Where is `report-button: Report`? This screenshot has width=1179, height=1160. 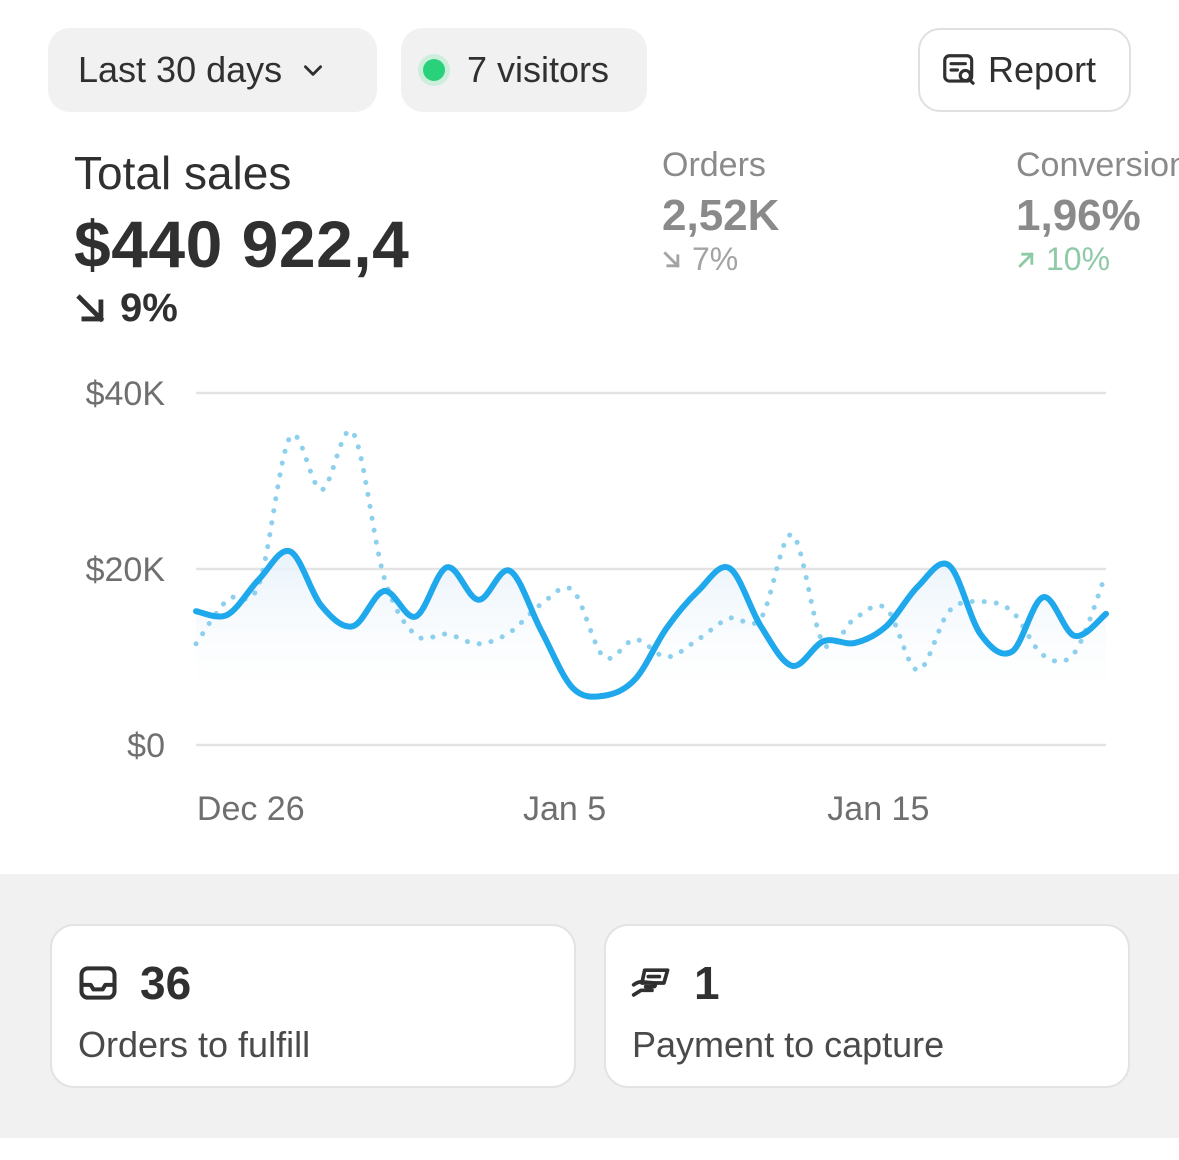
report-button: Report is located at coordinates (1024, 70).